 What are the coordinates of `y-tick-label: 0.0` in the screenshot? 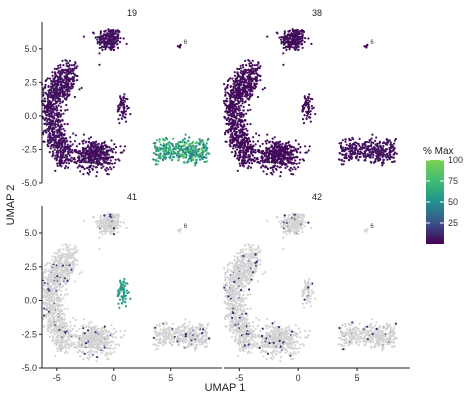 It's located at (30, 116).